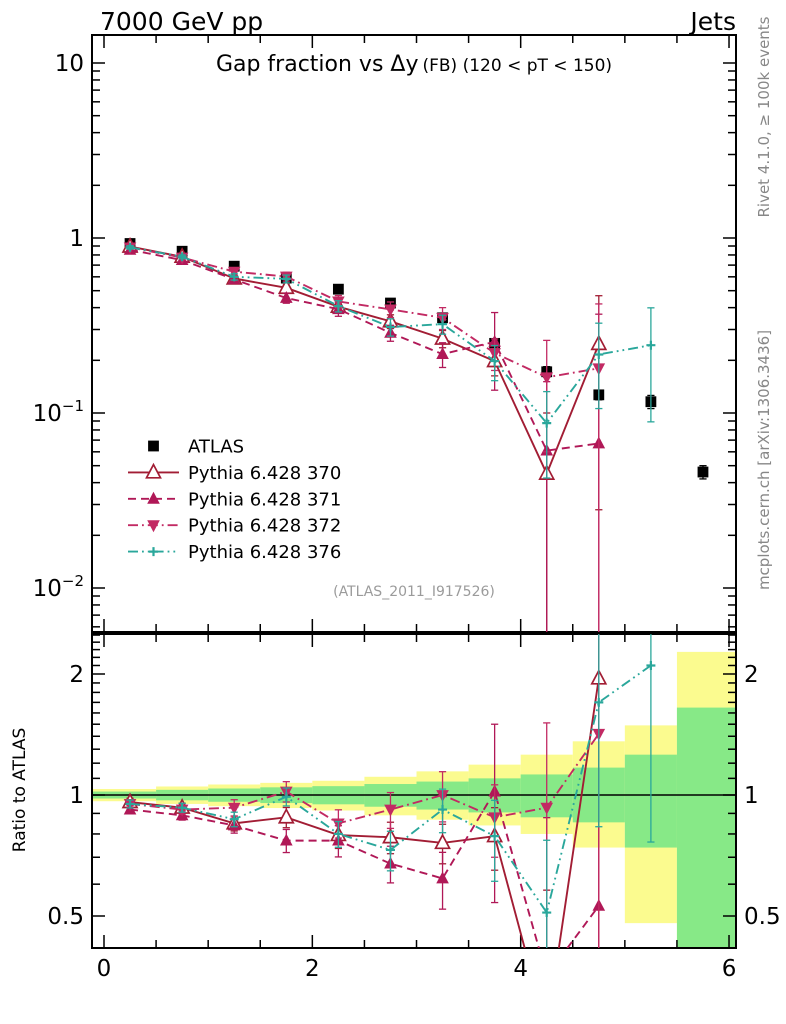 The height and width of the screenshot is (1024, 786). I want to click on ratio-y-tick-label-right: 1, so click(751, 796).